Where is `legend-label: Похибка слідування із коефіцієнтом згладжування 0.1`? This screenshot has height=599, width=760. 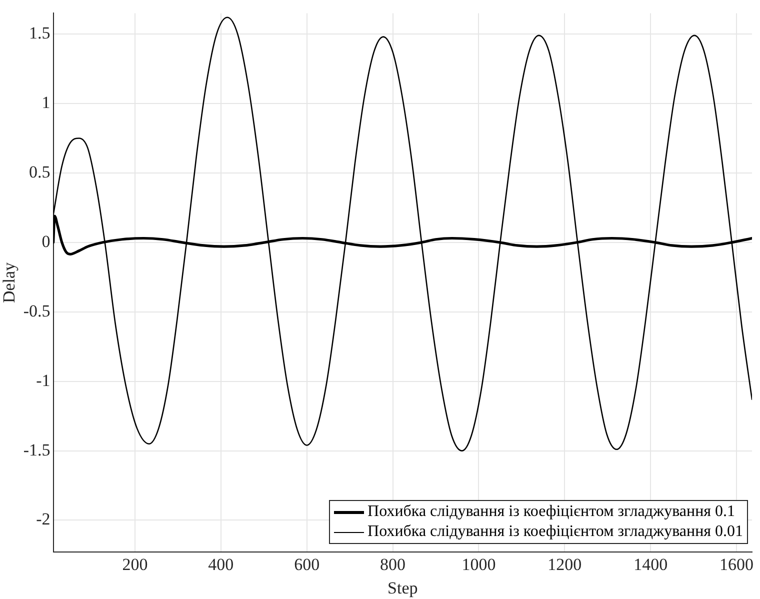
legend-label: Похибка слідування із коефіцієнтом згладжування 0.1 is located at coordinates (551, 512).